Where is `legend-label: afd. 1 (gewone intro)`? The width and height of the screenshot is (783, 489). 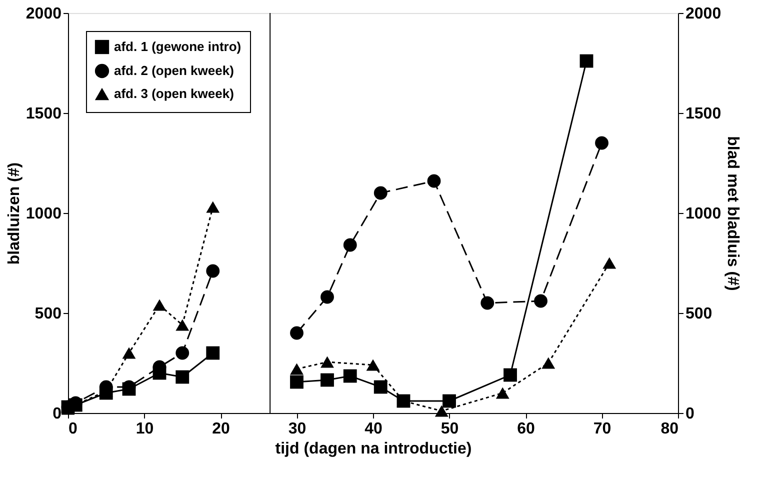 legend-label: afd. 1 (gewone intro) is located at coordinates (178, 46).